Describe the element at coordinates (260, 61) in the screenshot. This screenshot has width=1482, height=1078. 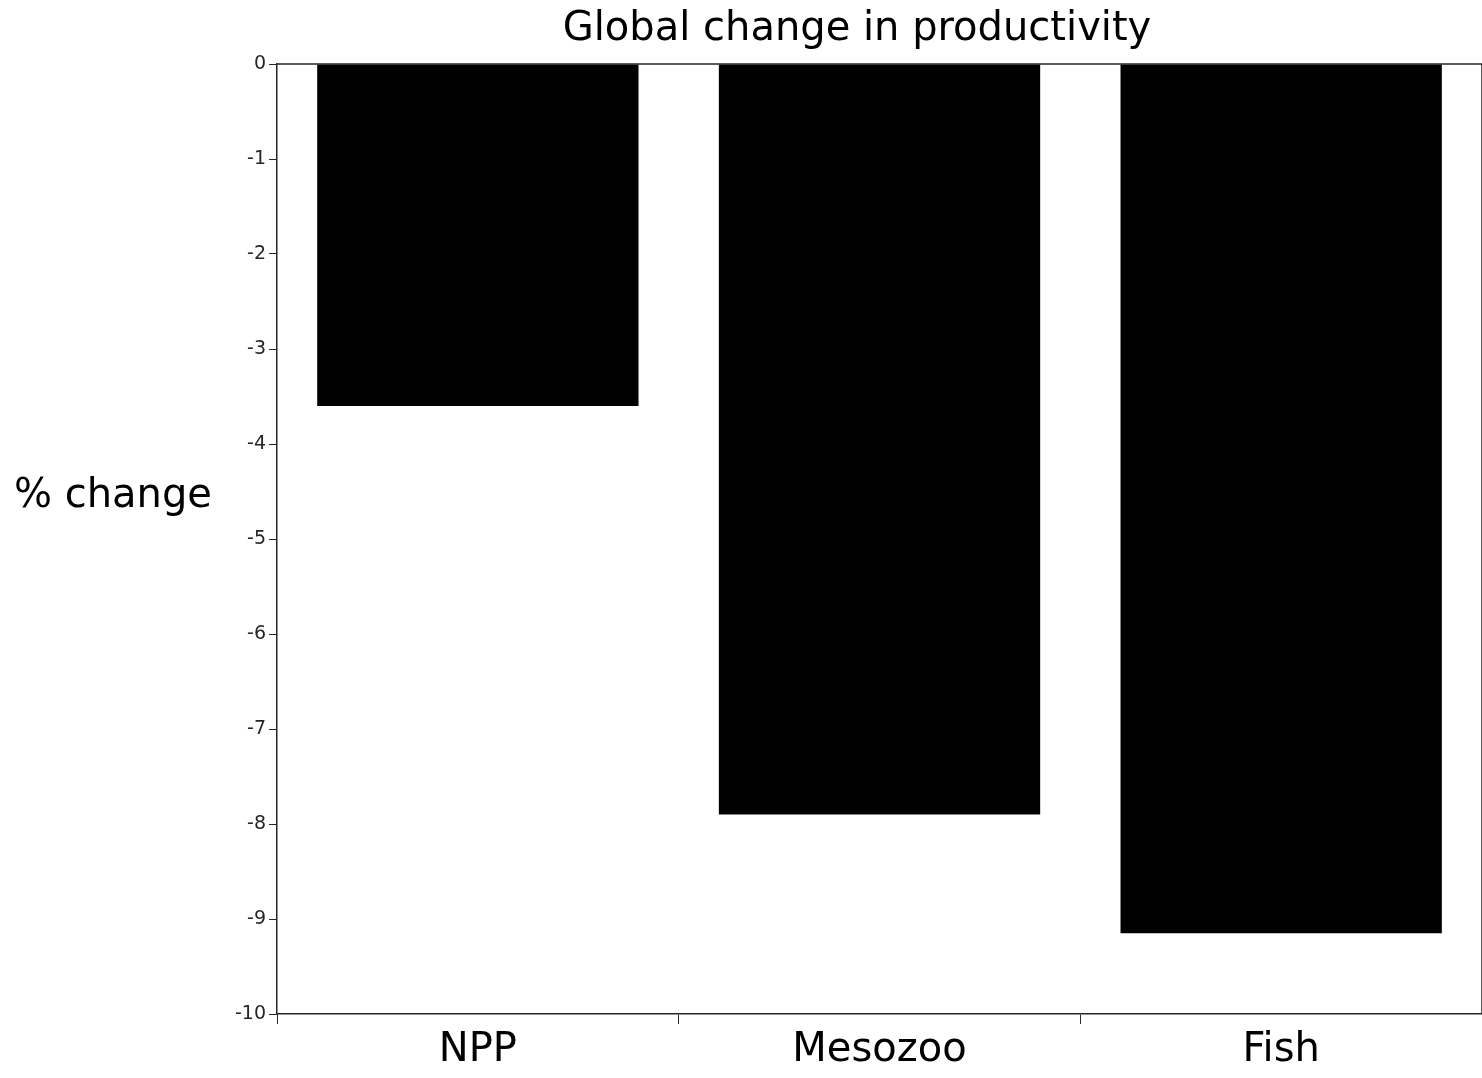
I see `y-tick-label: 0` at that location.